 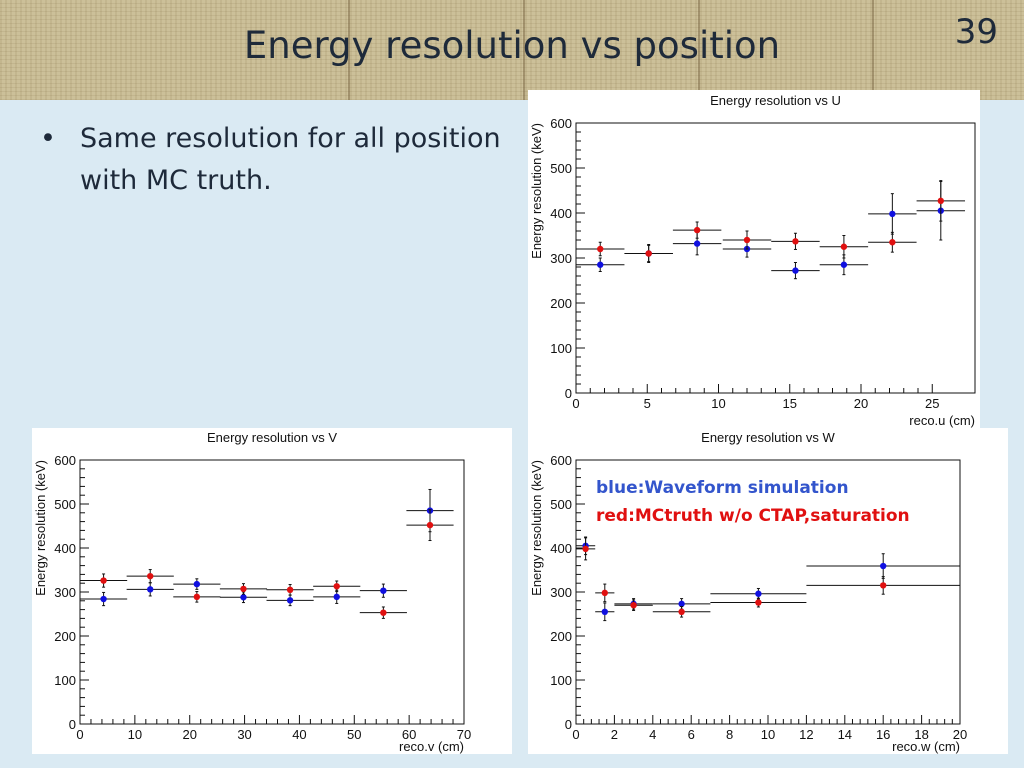 I want to click on x-tick-label: 6, so click(x=691, y=734).